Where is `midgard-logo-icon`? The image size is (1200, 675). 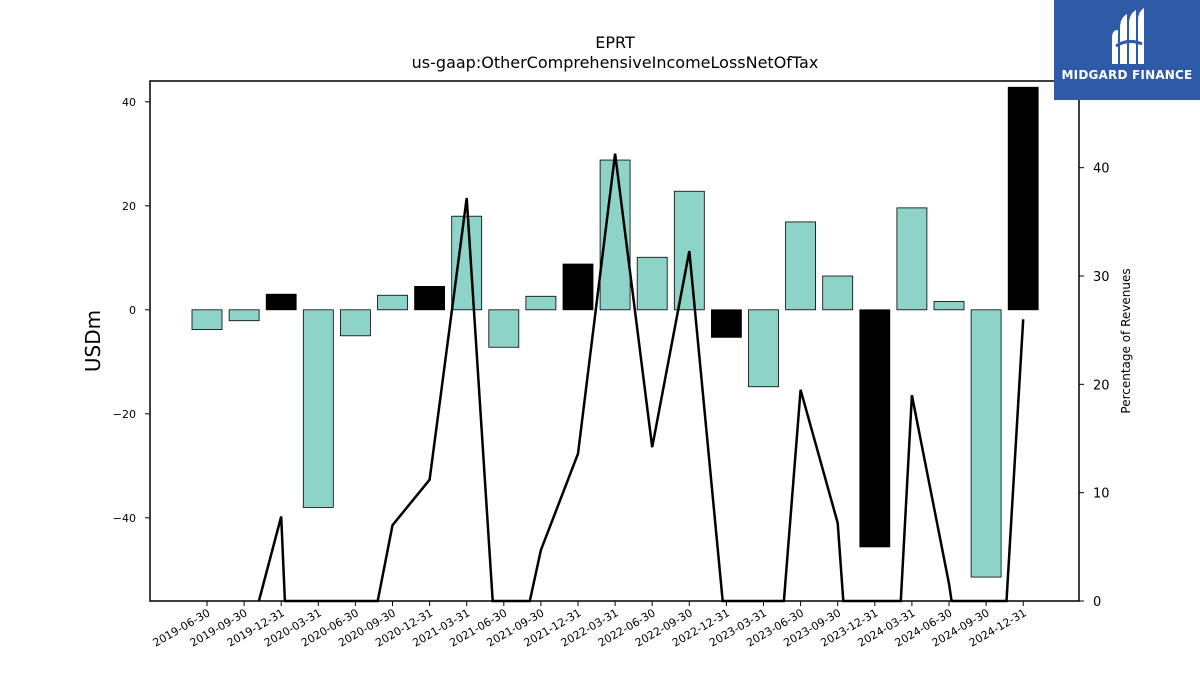 midgard-logo-icon is located at coordinates (1128, 36).